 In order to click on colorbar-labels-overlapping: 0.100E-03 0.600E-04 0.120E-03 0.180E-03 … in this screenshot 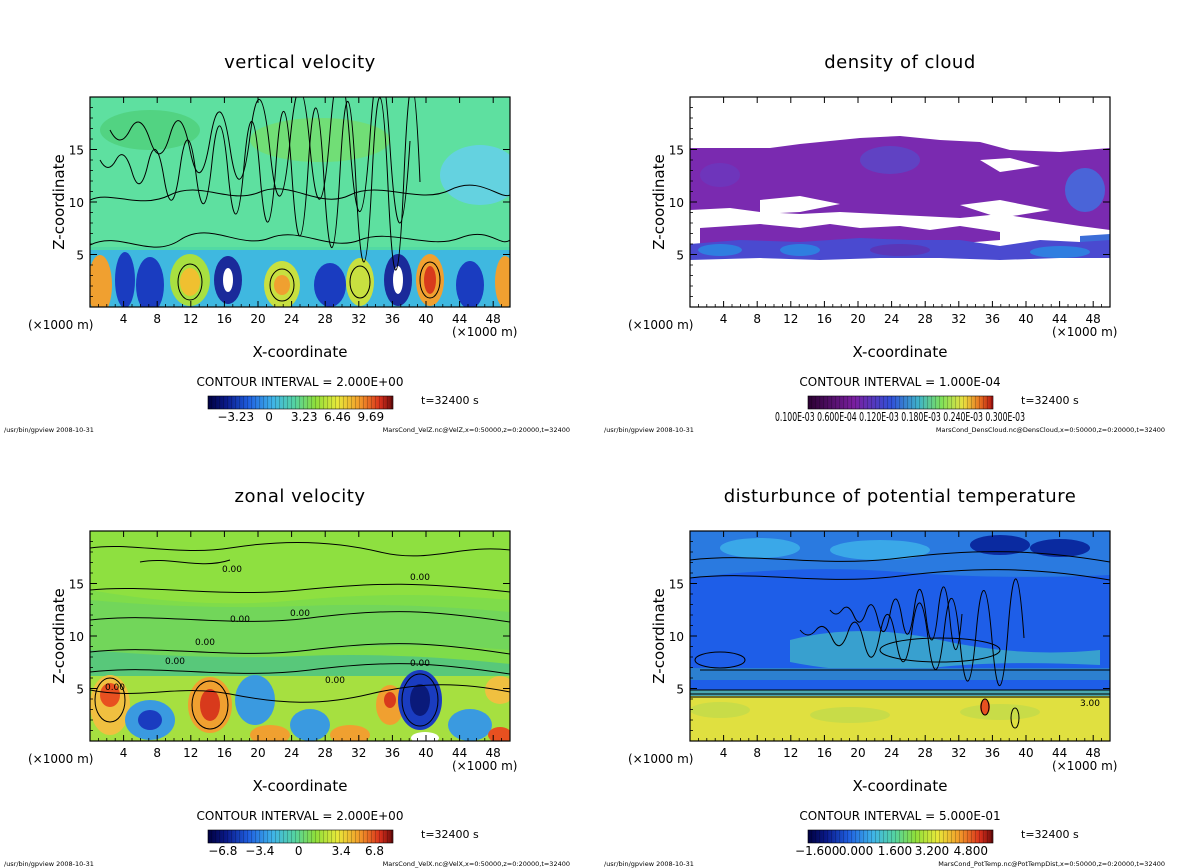, I will do `click(900, 417)`.